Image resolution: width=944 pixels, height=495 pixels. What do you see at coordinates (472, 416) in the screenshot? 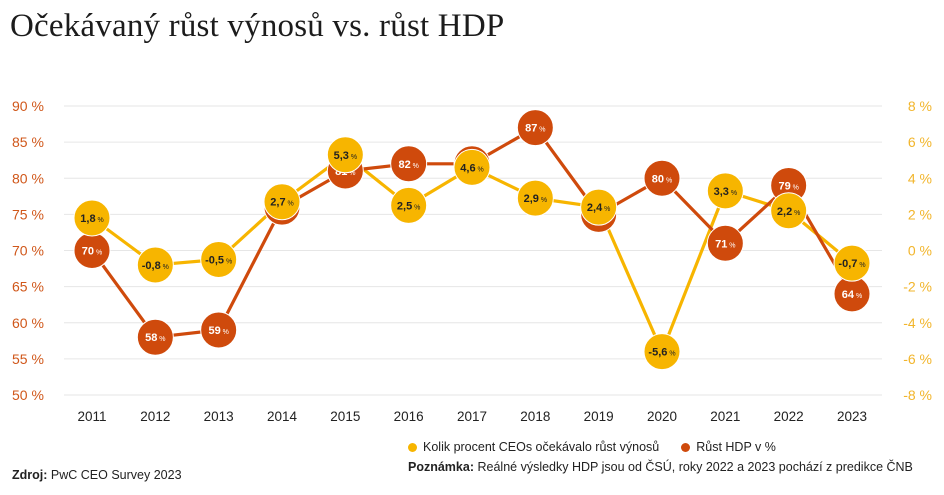
I see `x-tick-label: 2017` at bounding box center [472, 416].